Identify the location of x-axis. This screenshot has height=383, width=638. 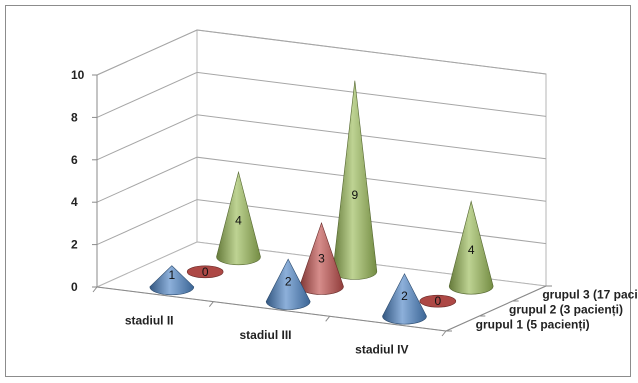
(271, 309).